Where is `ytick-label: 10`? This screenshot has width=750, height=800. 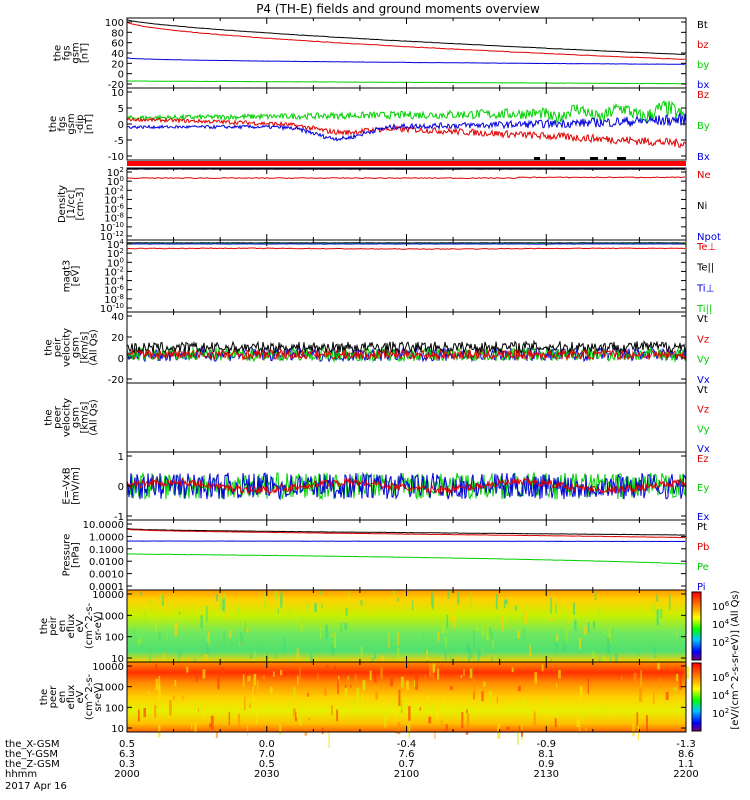
ytick-label: 10 is located at coordinates (117, 93).